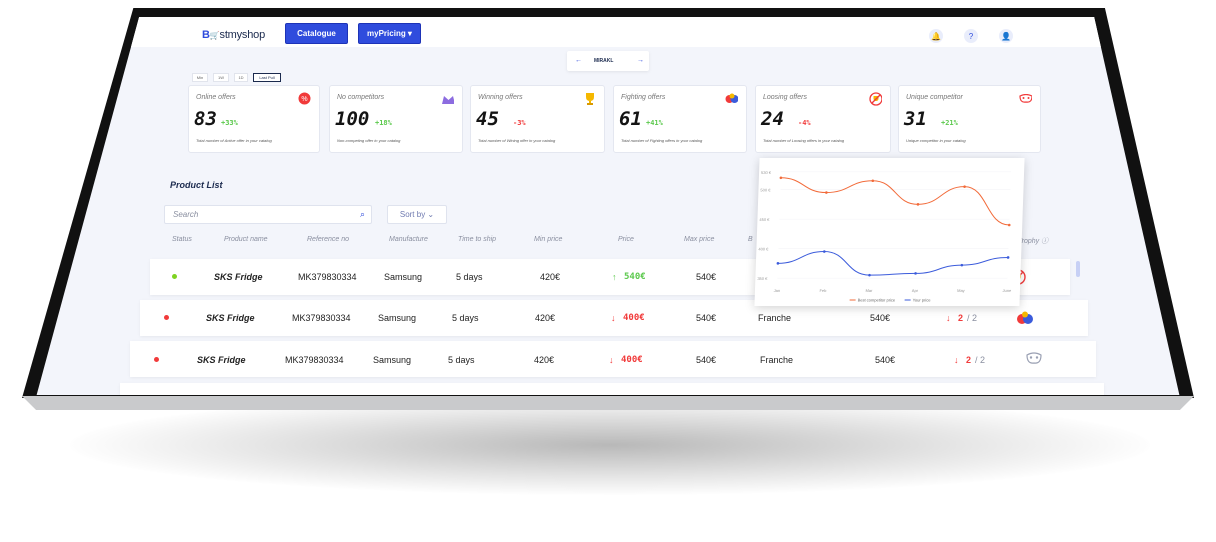  I want to click on help-icon: ?, so click(971, 36).